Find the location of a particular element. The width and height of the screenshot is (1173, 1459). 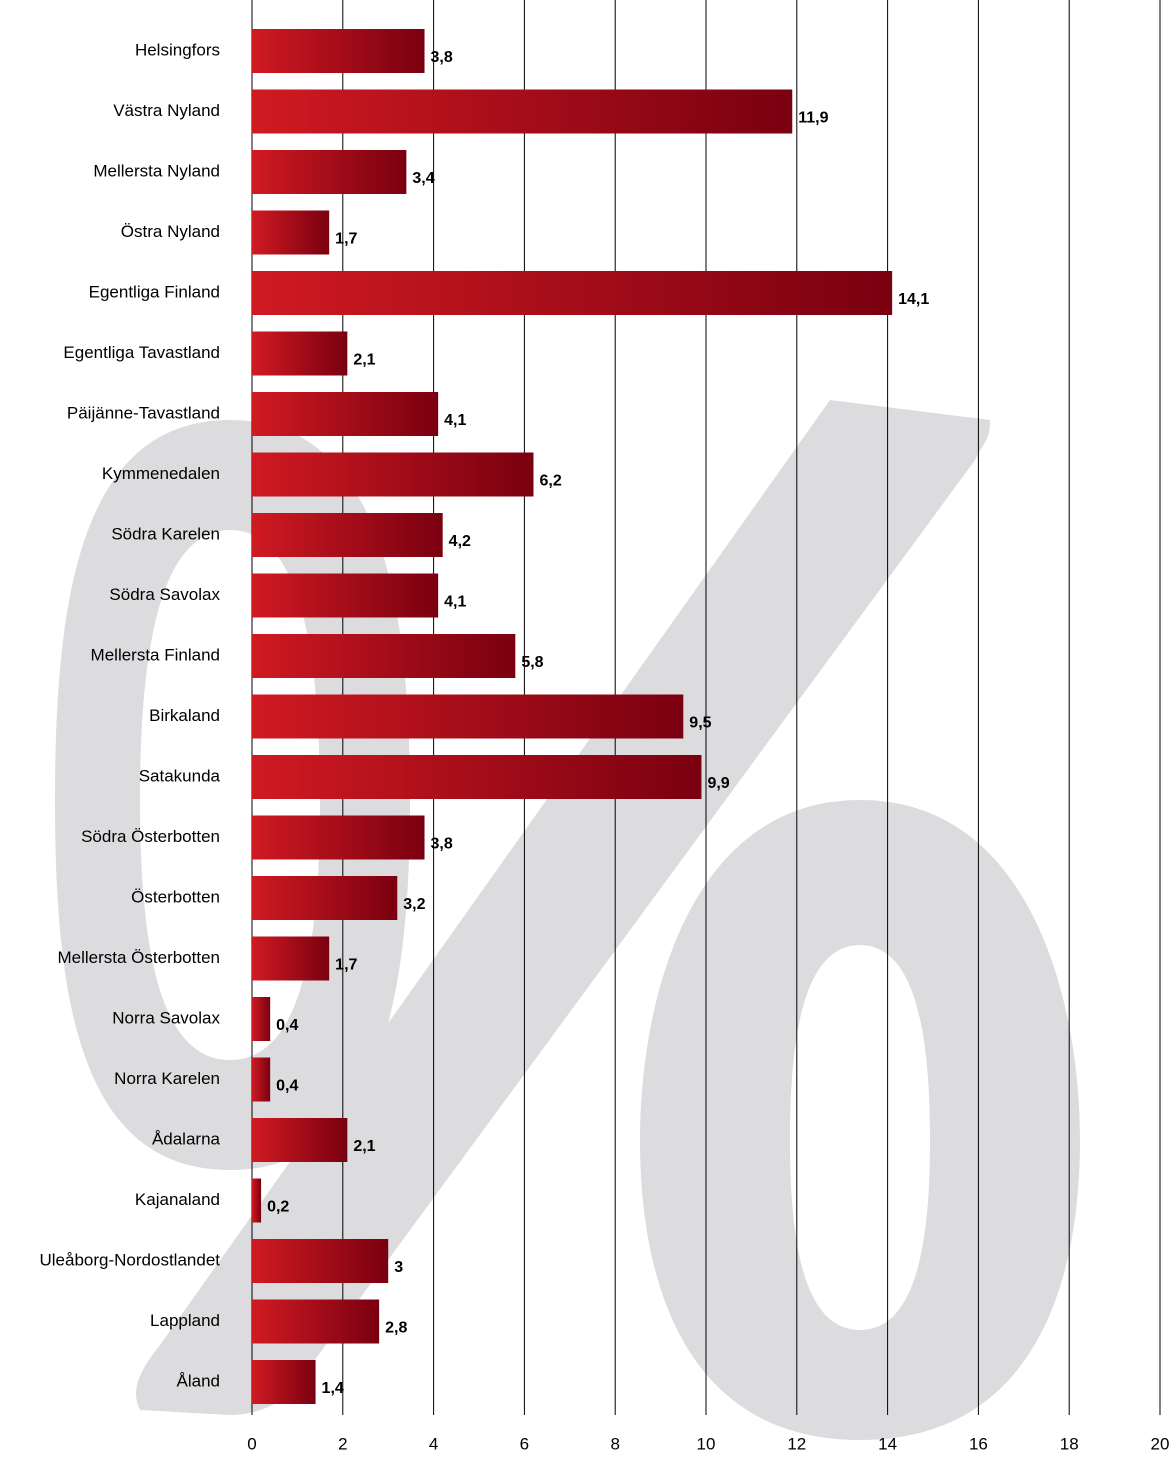

value-label: 3,4 is located at coordinates (423, 178).